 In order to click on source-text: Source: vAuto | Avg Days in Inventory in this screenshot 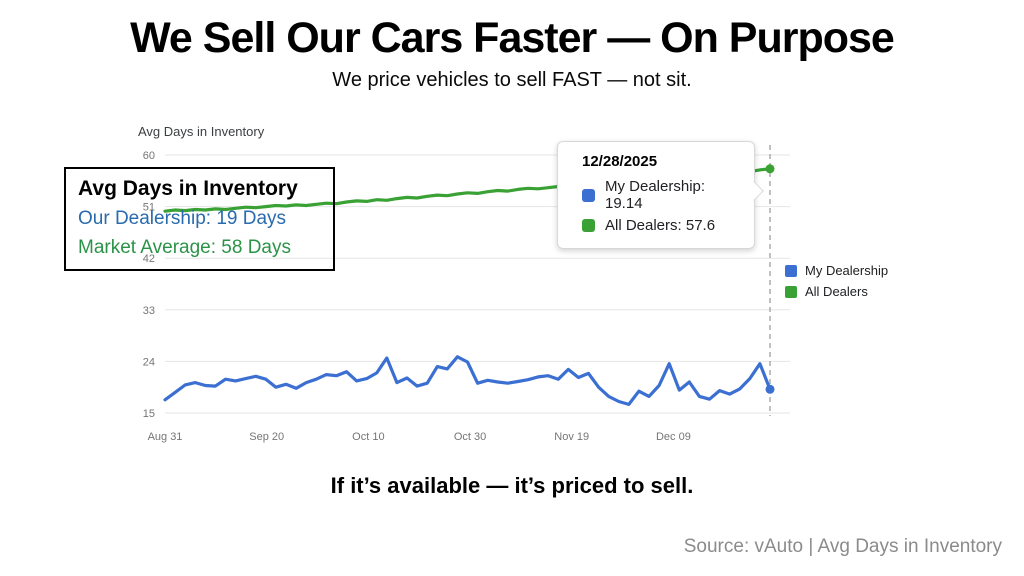, I will do `click(842, 546)`.